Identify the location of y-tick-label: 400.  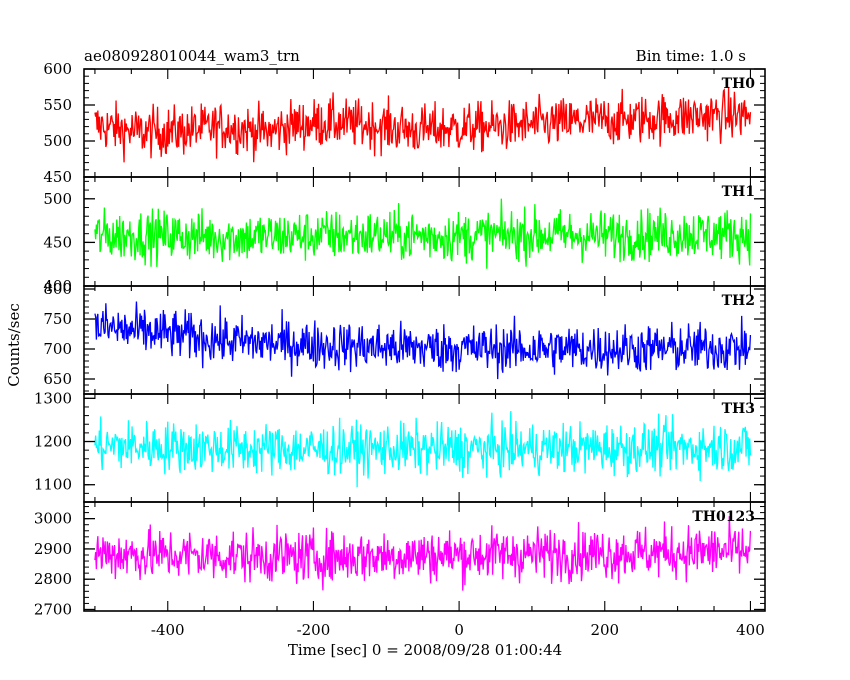
(57, 286).